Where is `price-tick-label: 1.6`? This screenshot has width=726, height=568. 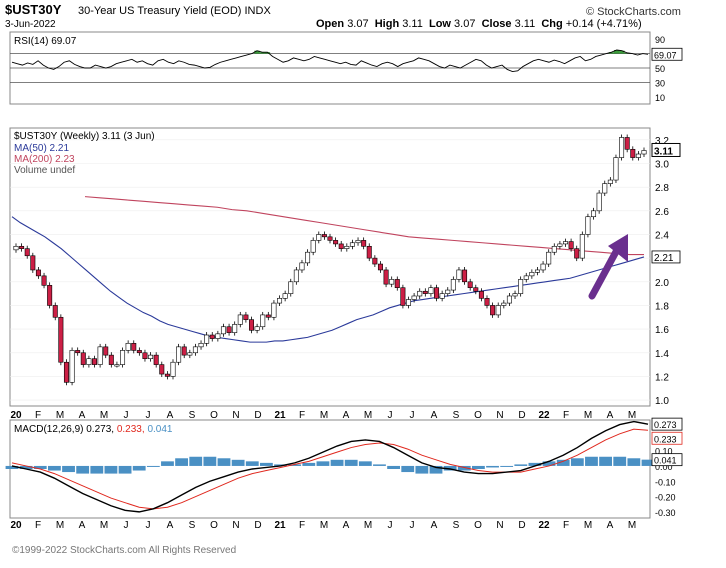
price-tick-label: 1.6 is located at coordinates (662, 330).